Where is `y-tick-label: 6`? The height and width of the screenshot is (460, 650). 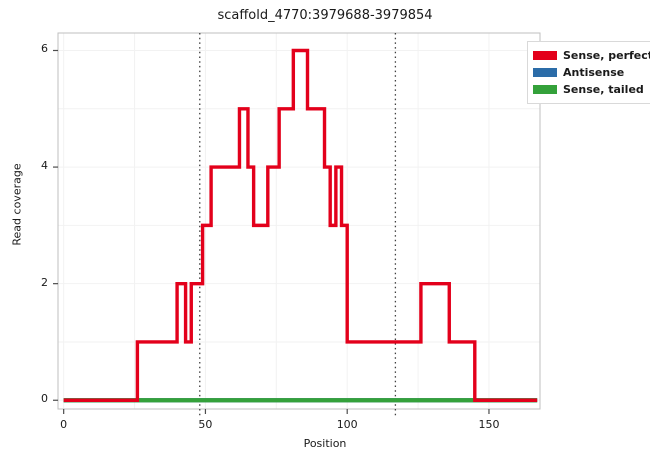
y-tick-label: 6 is located at coordinates (44, 49).